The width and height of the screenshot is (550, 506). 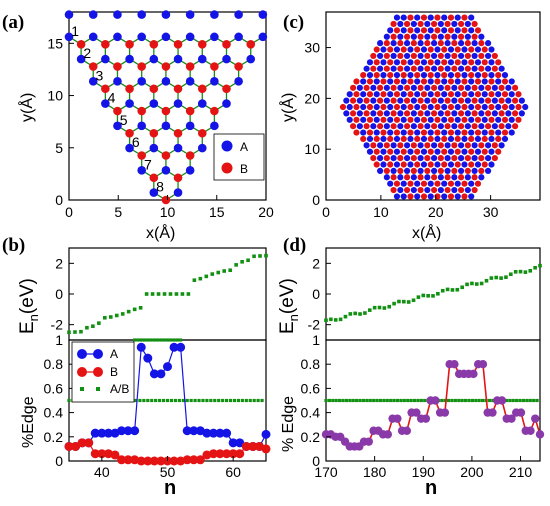 I want to click on legend-a-label: A, so click(x=244, y=147).